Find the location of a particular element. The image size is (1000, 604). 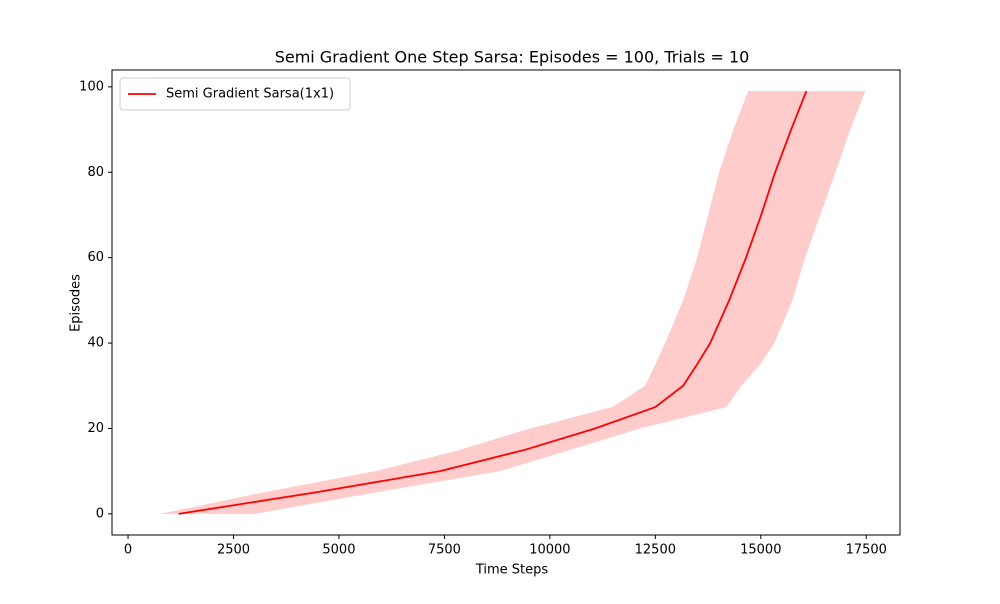

x-tick-label: 15000 is located at coordinates (760, 550).